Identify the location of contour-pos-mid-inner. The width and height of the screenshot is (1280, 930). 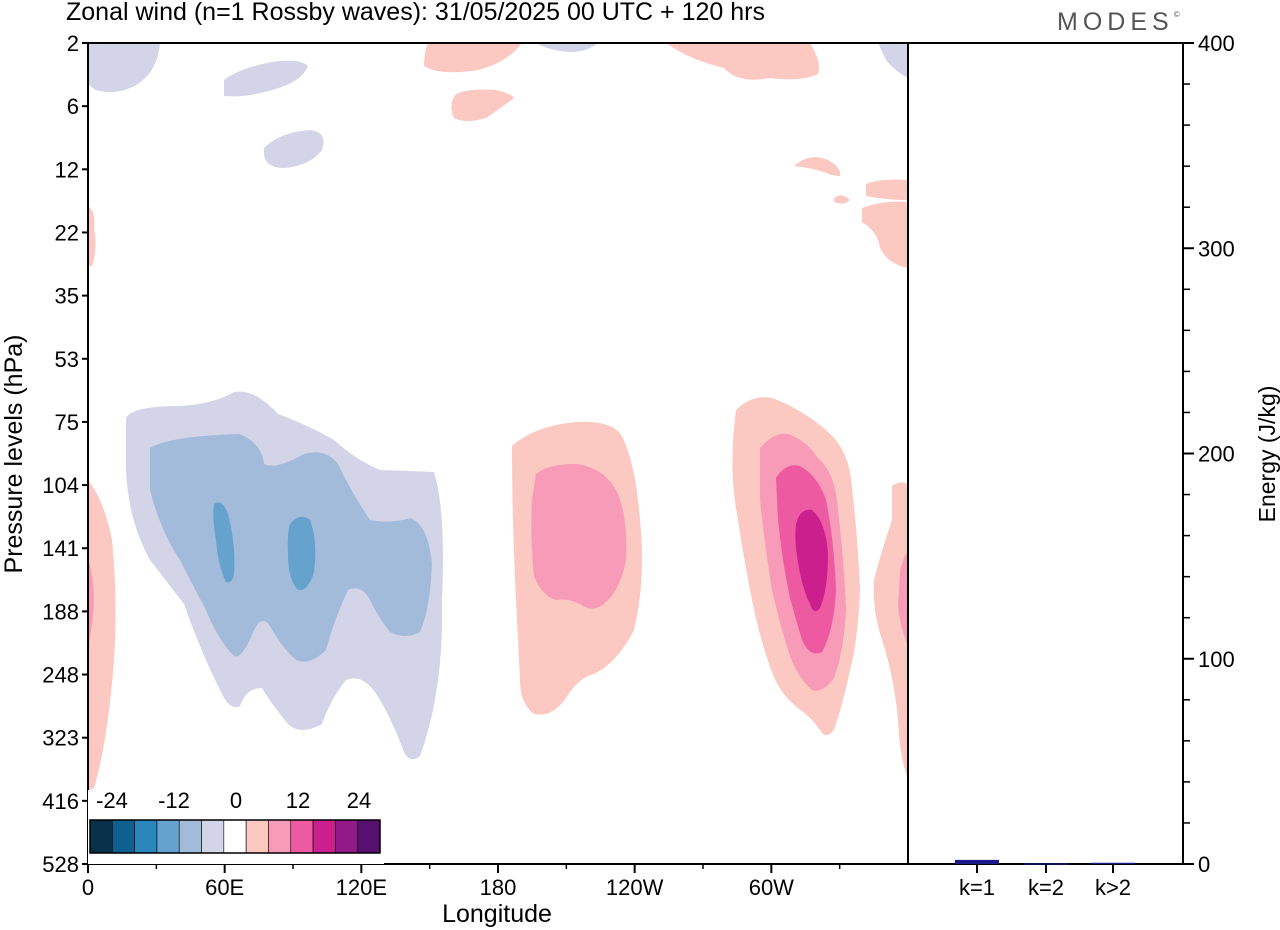
(579, 536).